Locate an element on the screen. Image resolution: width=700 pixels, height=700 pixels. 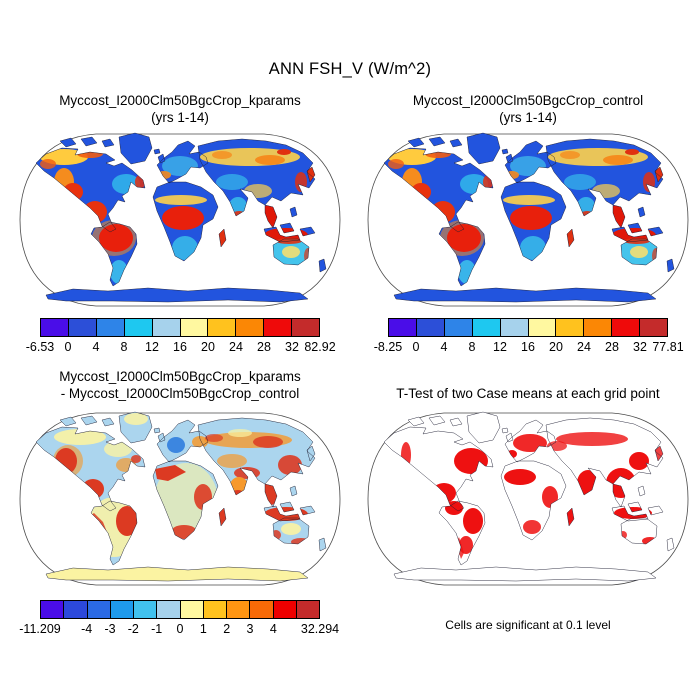
colorbar-tick-label: -3 is located at coordinates (110, 629).